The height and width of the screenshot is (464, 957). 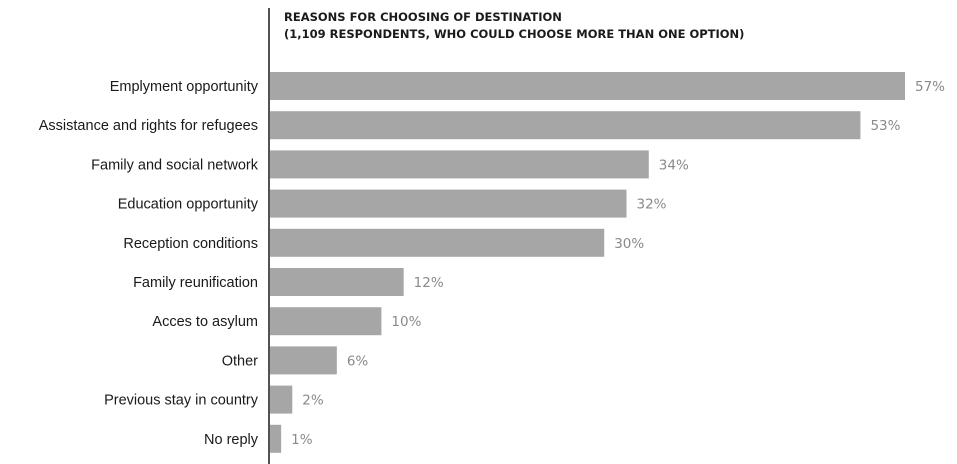 I want to click on value-label-9: 1%, so click(x=302, y=440).